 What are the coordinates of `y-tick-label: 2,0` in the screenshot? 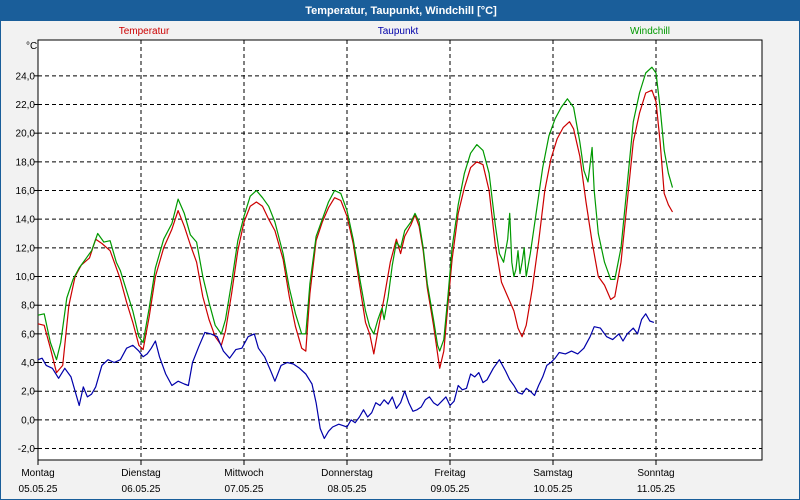 It's located at (28, 392).